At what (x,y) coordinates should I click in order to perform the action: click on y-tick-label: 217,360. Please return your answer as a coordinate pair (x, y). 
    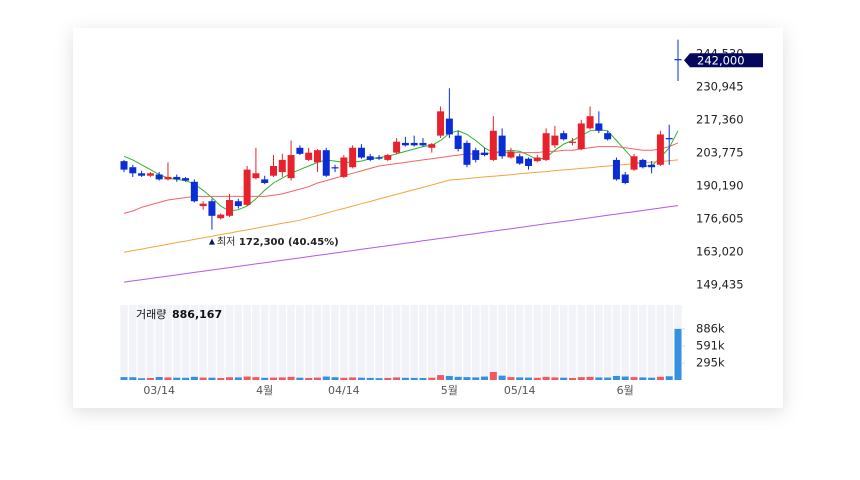
    Looking at the image, I should click on (720, 120).